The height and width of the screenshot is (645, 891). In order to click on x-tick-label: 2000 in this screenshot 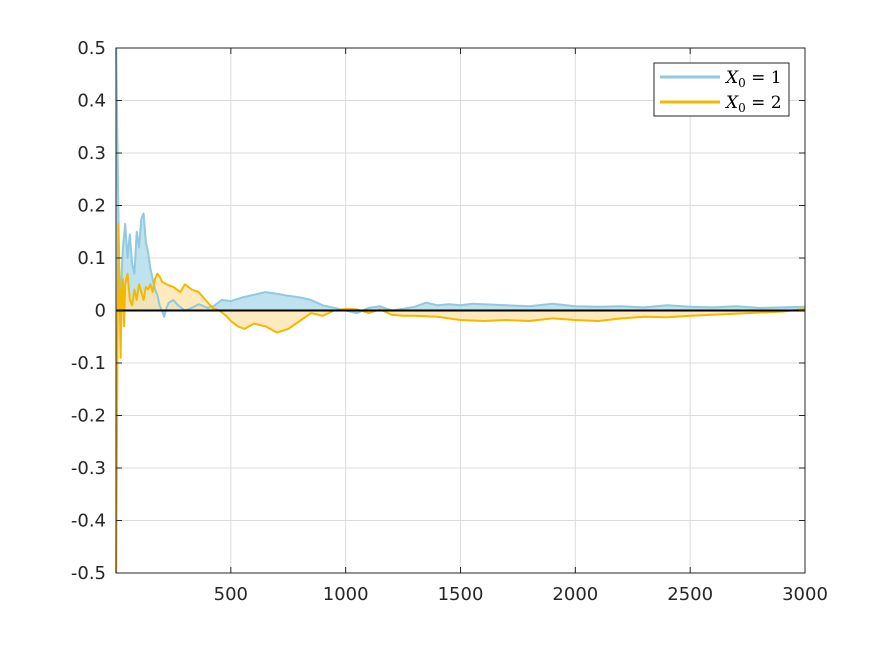, I will do `click(575, 594)`.